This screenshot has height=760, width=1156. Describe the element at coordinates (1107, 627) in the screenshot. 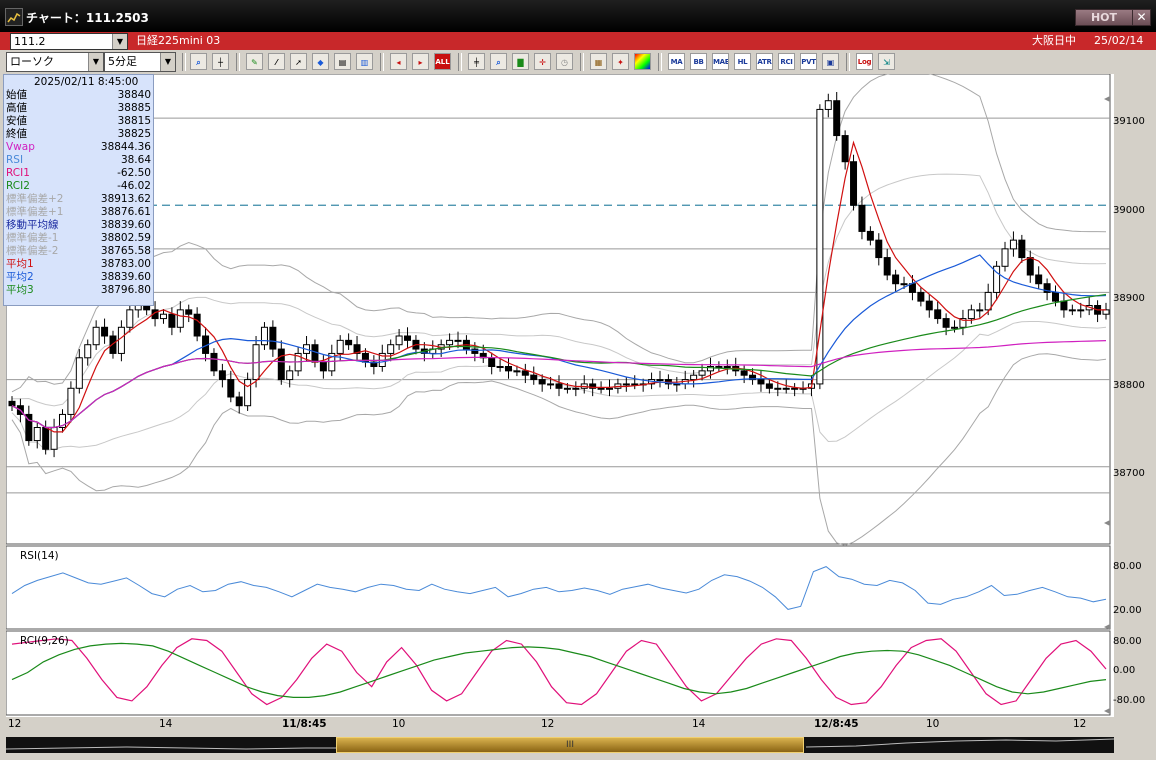

I see `scroll-marker-icon` at that location.